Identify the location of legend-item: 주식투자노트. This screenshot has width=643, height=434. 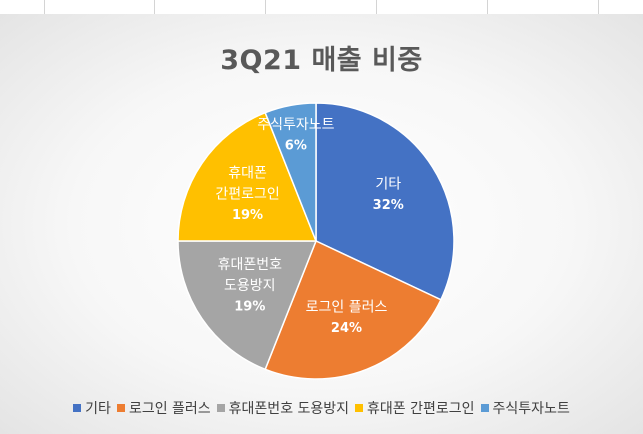
(525, 408).